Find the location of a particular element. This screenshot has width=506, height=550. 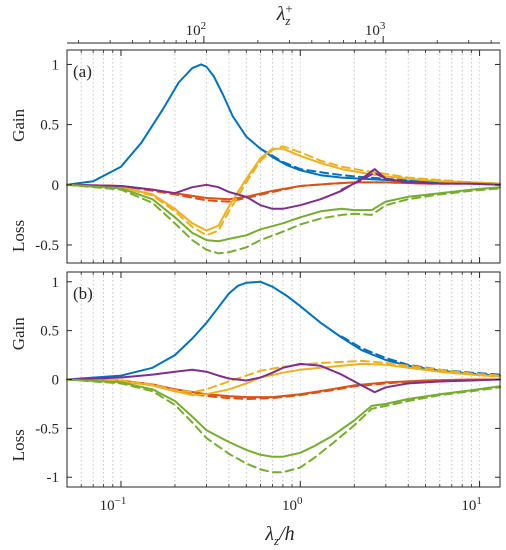

panel-tag: (b) is located at coordinates (83, 293).